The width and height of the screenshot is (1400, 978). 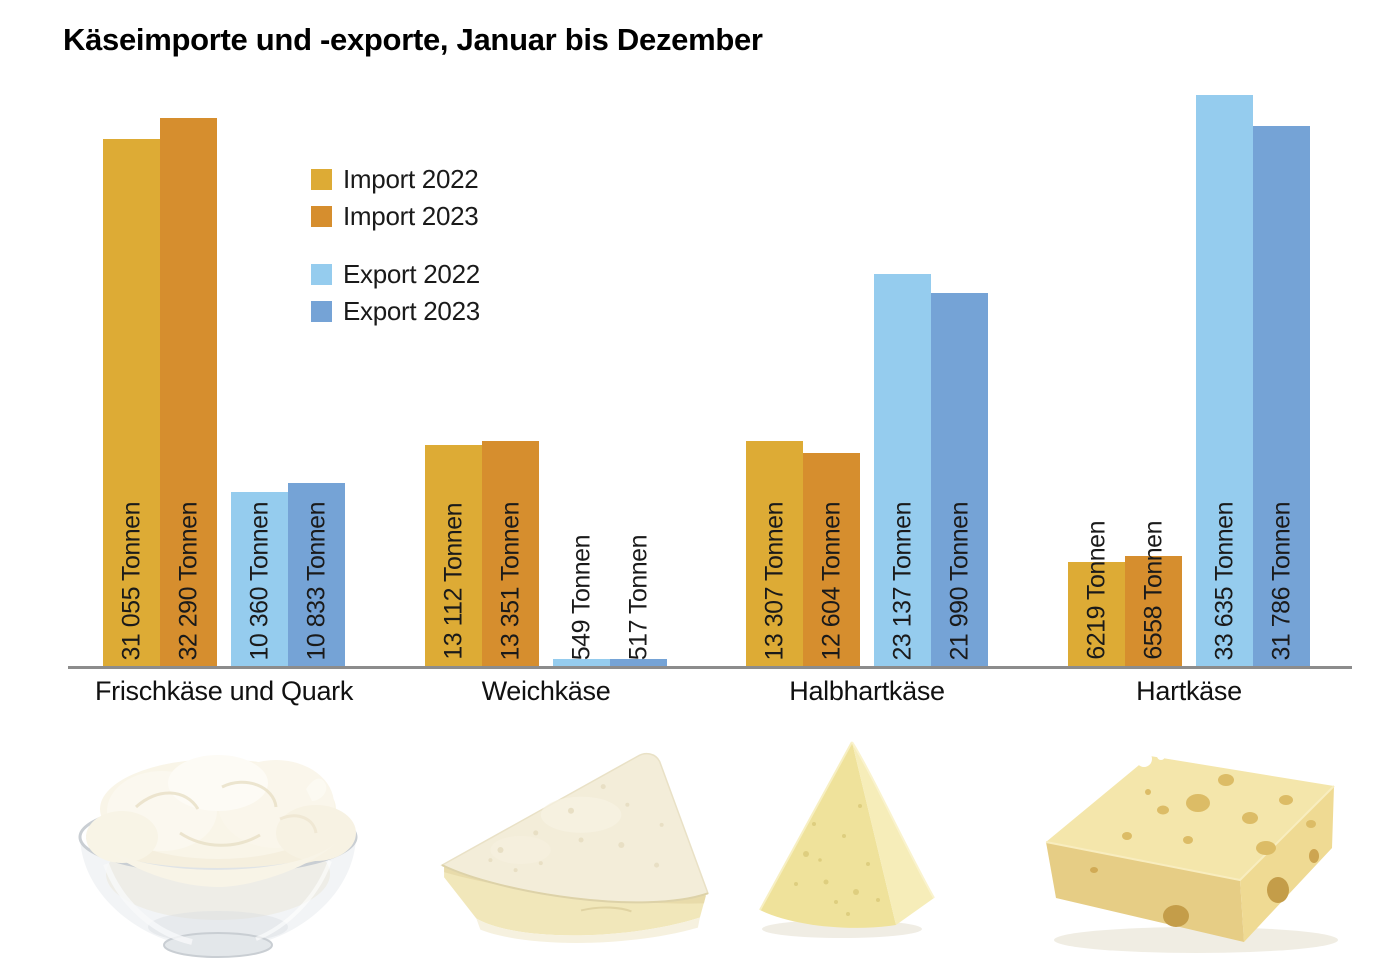 I want to click on bar-value-label: 32 290 Tonnen, so click(x=187, y=580).